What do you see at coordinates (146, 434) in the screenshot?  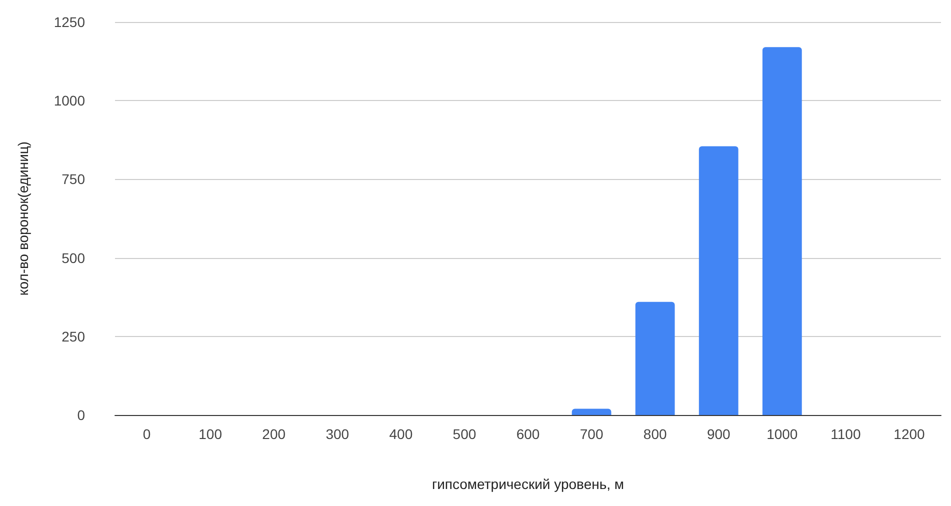 I see `x-tick-label: 0` at bounding box center [146, 434].